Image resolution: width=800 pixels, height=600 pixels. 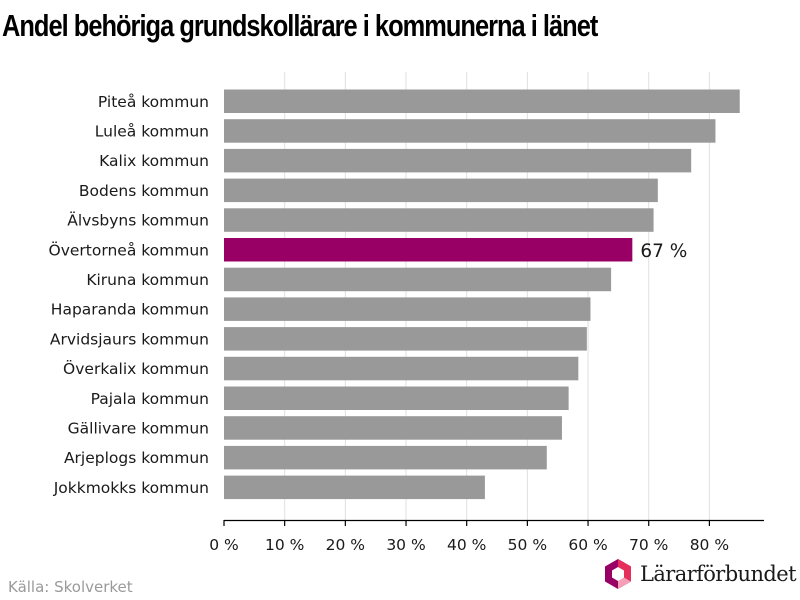 What do you see at coordinates (709, 545) in the screenshot?
I see `x-tick-label: 80 %` at bounding box center [709, 545].